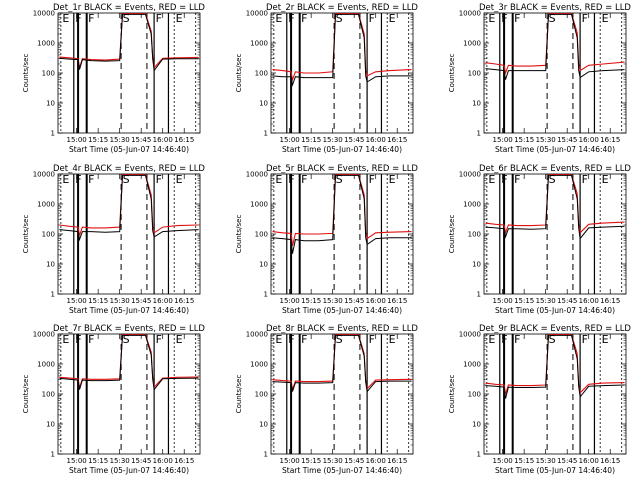  What do you see at coordinates (129, 169) in the screenshot?
I see `chart-title: Det_4r BLACK = Events, RED = LLD` at bounding box center [129, 169].